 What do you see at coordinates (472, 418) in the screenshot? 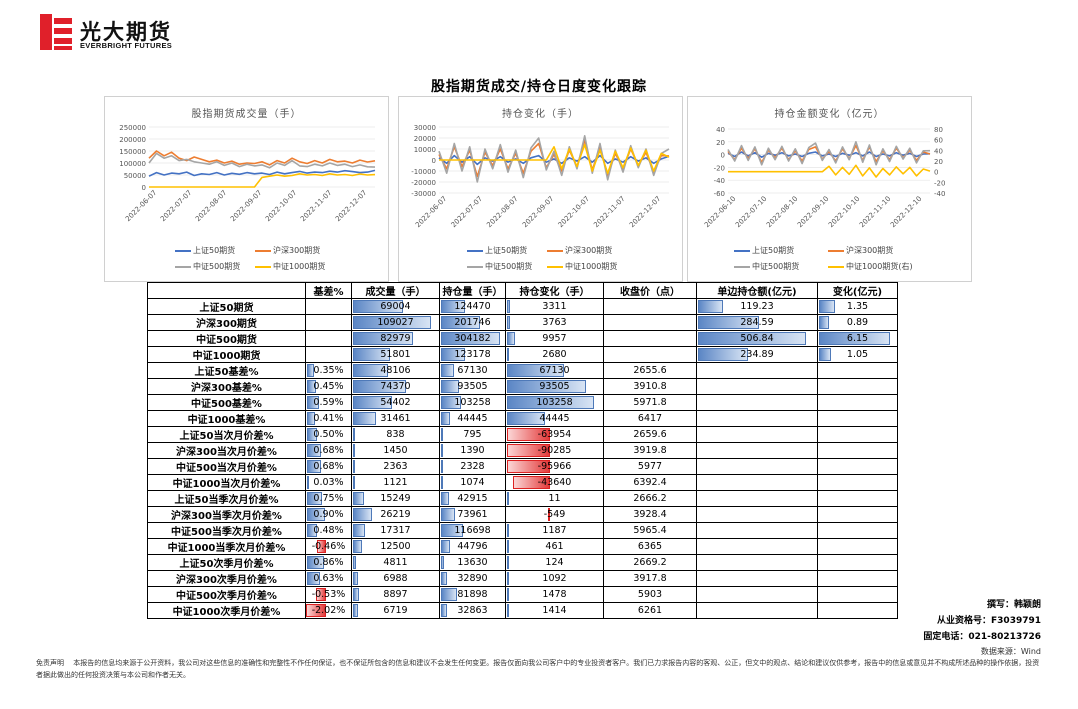
I see `oi-cell: 44445` at bounding box center [472, 418].